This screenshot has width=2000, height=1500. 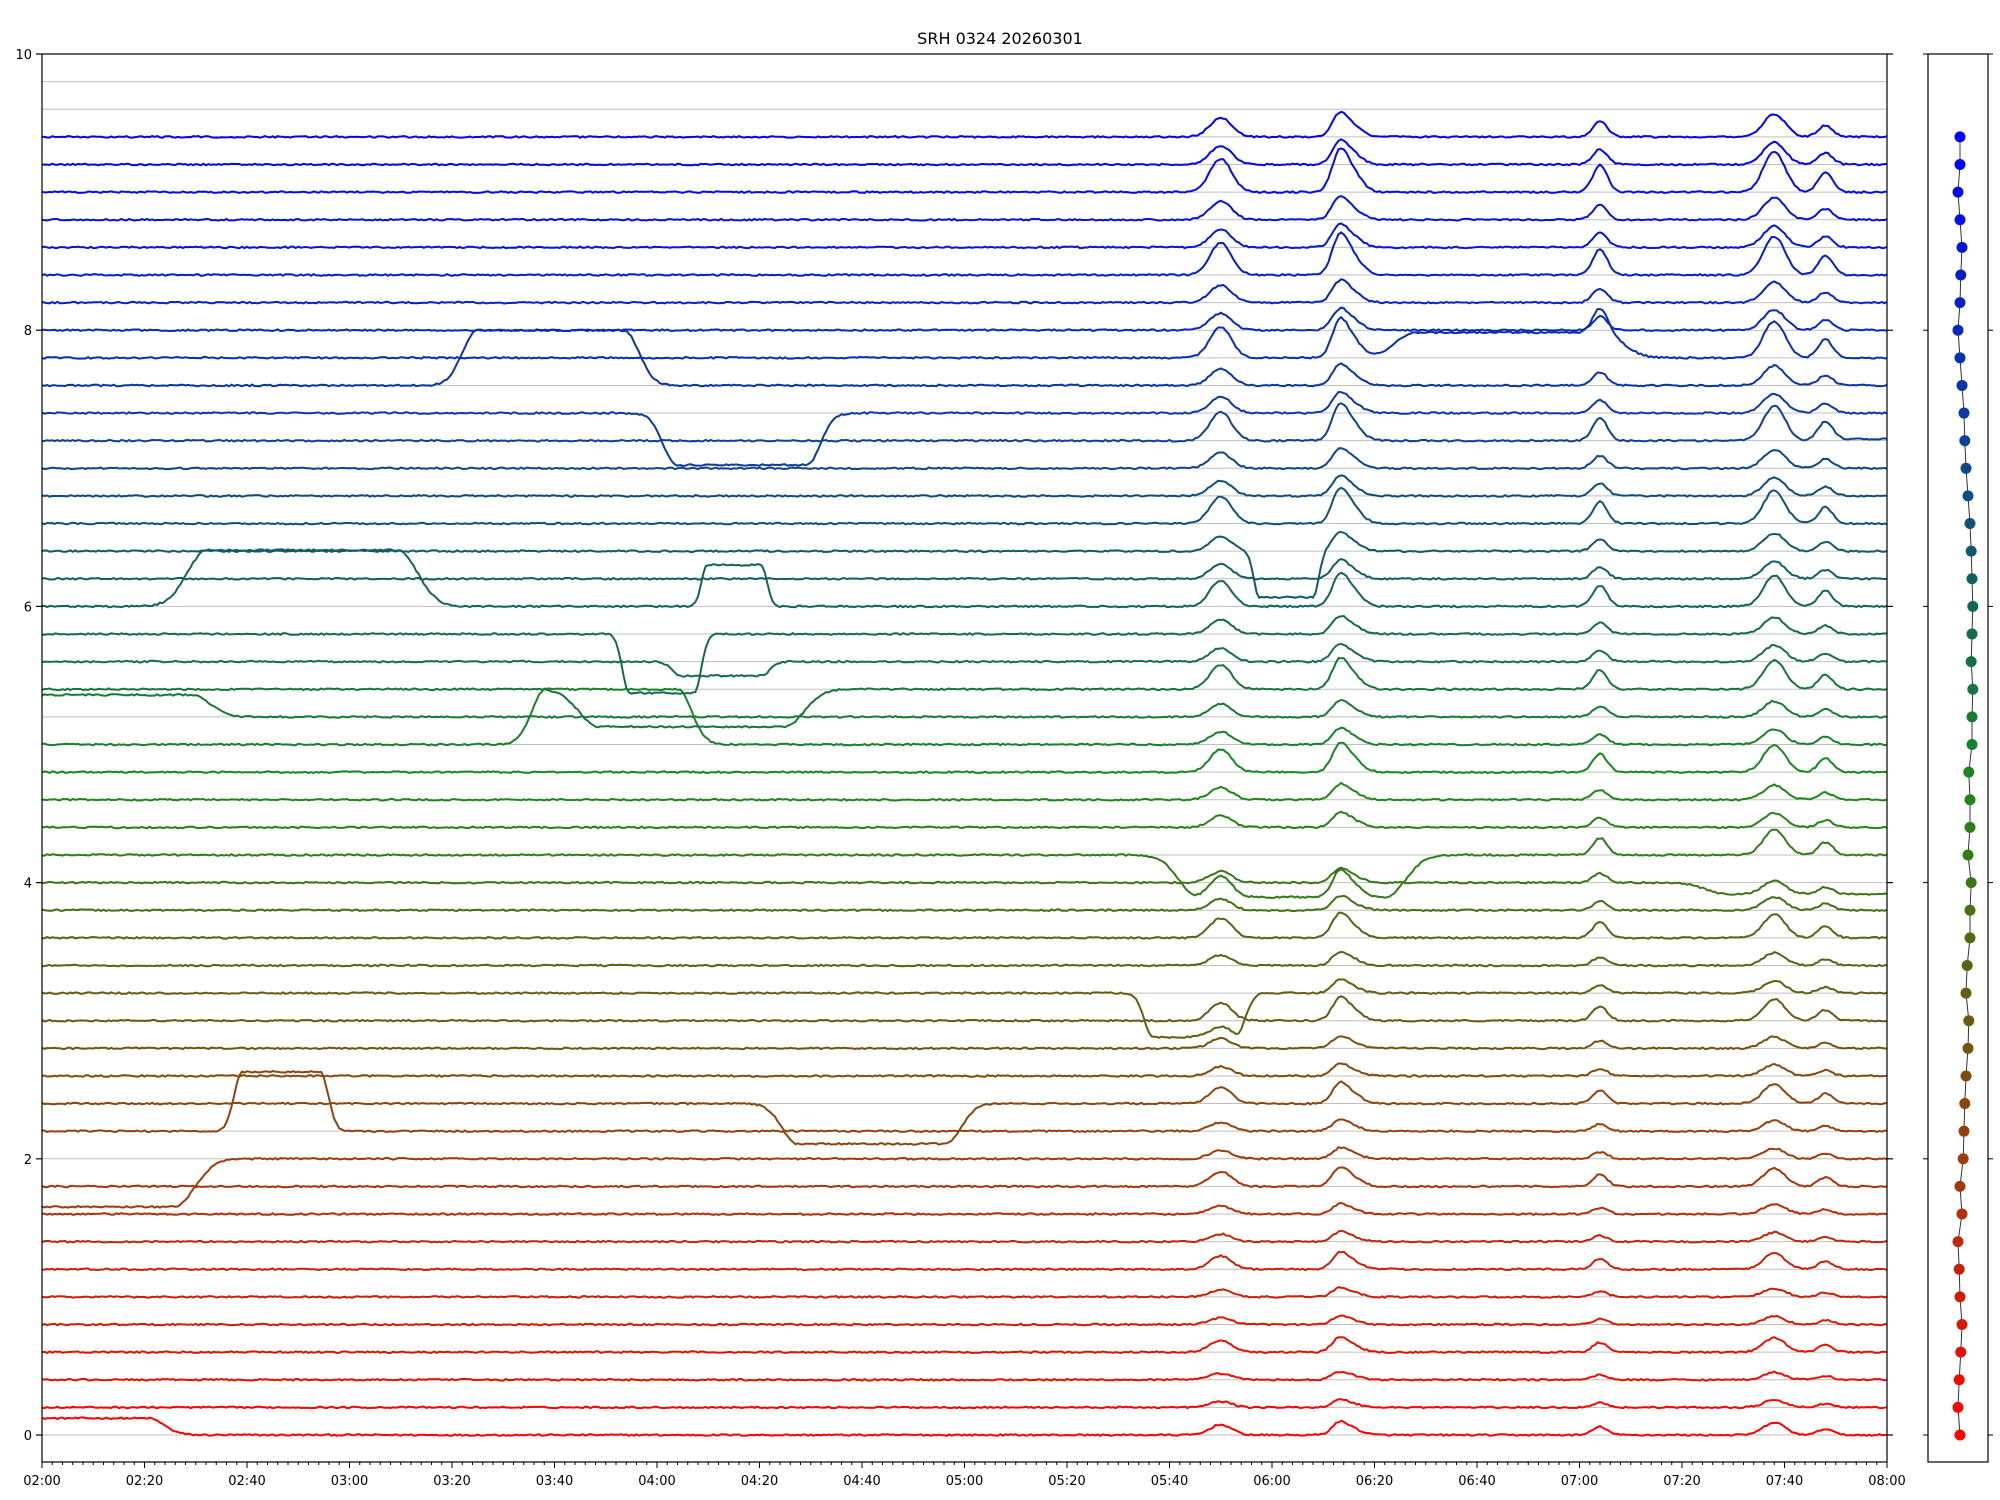 I want to click on x-tick-label: 07:00, so click(x=1579, y=1481).